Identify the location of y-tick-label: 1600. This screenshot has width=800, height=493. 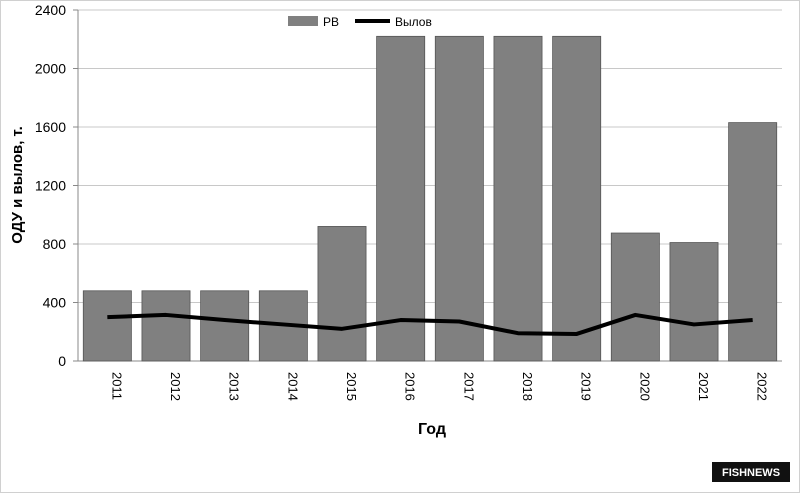
(50, 127).